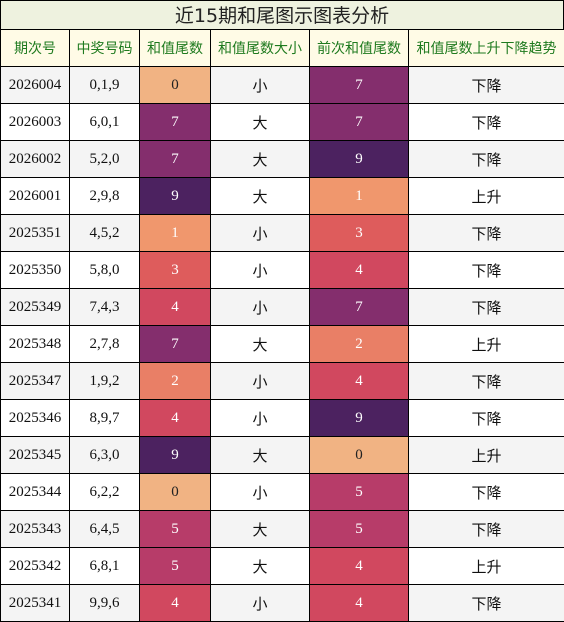 Image resolution: width=564 pixels, height=622 pixels. I want to click on numbers-cell: 5,2,0, so click(105, 159).